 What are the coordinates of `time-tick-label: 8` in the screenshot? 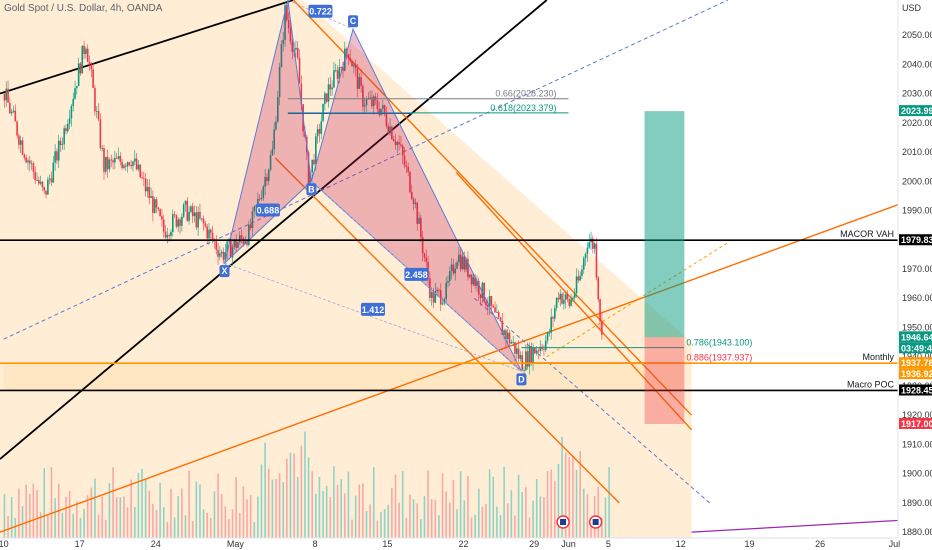 It's located at (315, 544).